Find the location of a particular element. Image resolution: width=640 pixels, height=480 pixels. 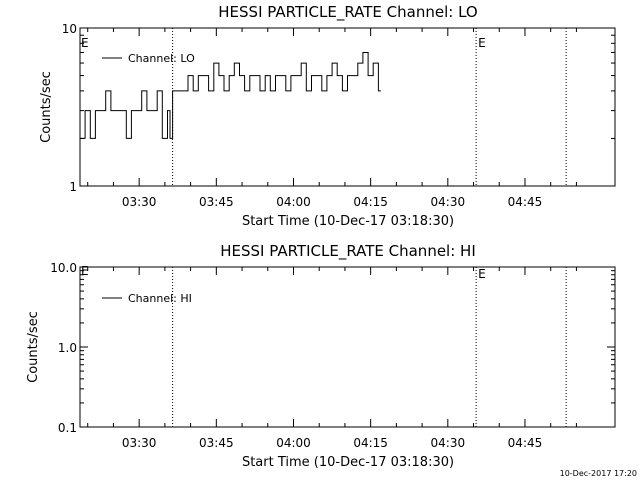

timestamp: 10-Dec-2017 17:20 is located at coordinates (598, 473).